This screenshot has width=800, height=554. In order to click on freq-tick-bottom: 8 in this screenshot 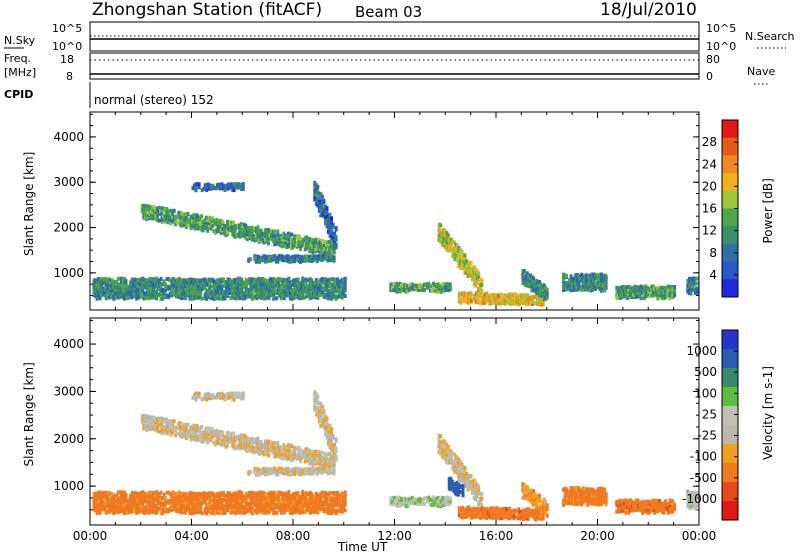, I will do `click(69, 76)`.